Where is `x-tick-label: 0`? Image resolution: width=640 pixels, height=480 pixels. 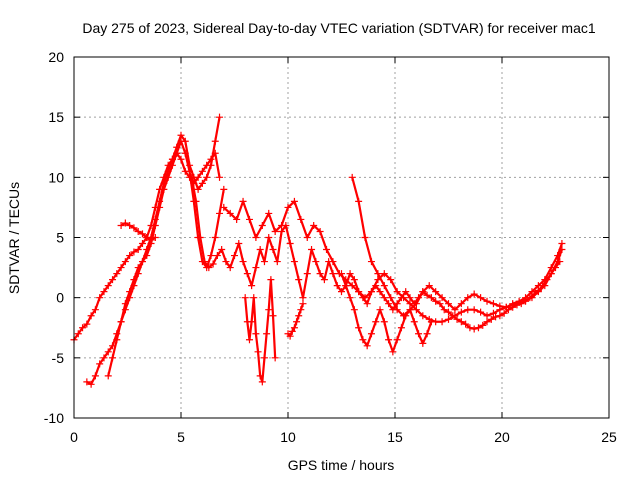 x-tick-label: 0 is located at coordinates (74, 437).